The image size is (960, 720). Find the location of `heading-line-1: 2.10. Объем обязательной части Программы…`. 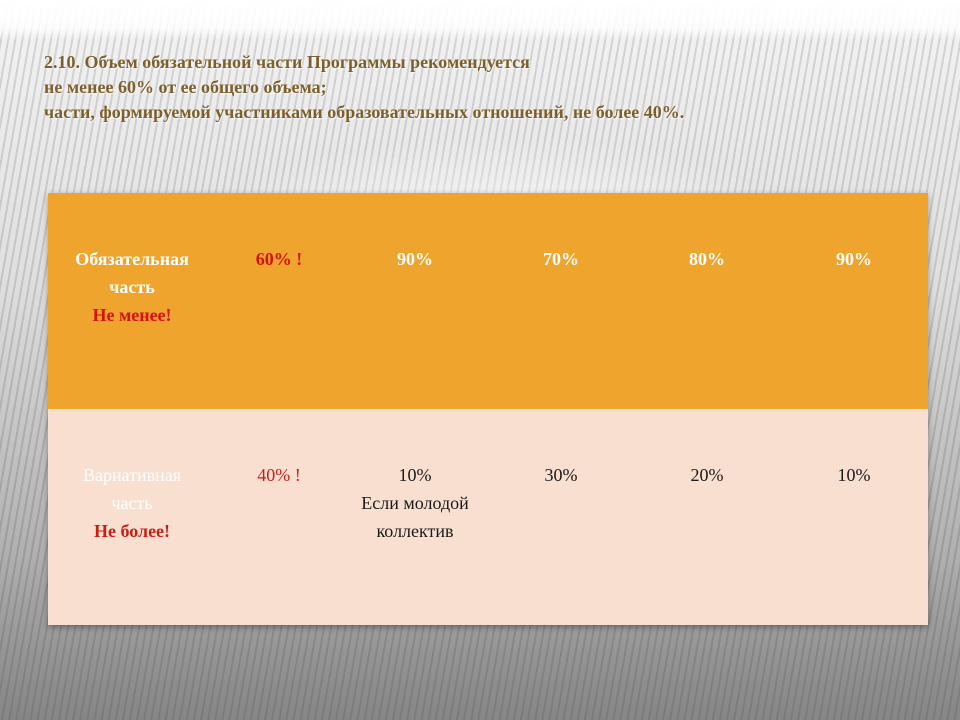

heading-line-1: 2.10. Объем обязательной части Программы… is located at coordinates (287, 62).